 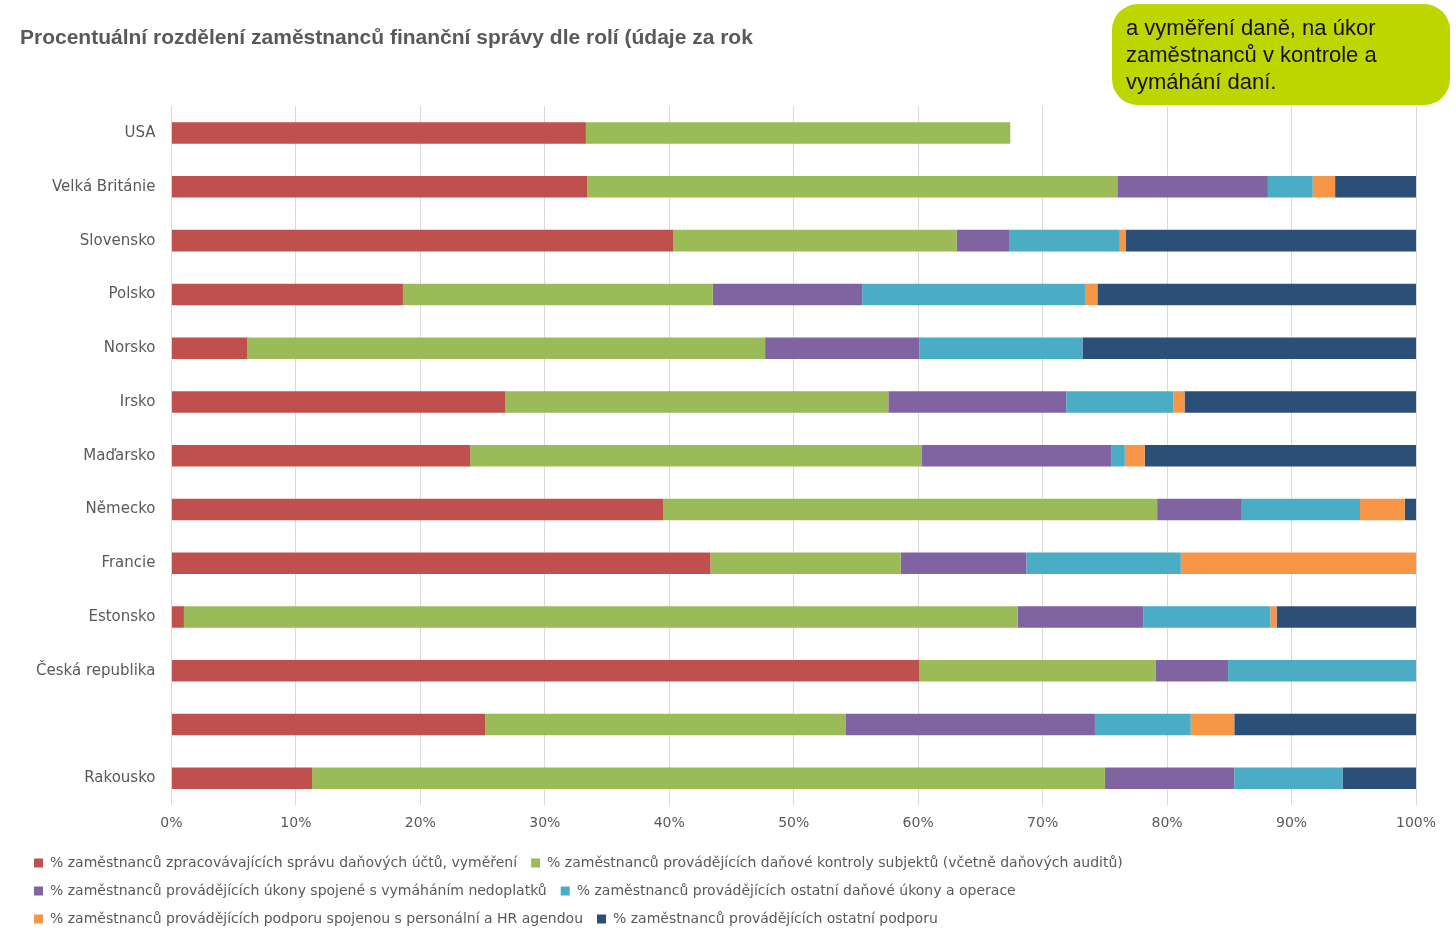 What do you see at coordinates (1291, 822) in the screenshot?
I see `x-tick-label: 90%` at bounding box center [1291, 822].